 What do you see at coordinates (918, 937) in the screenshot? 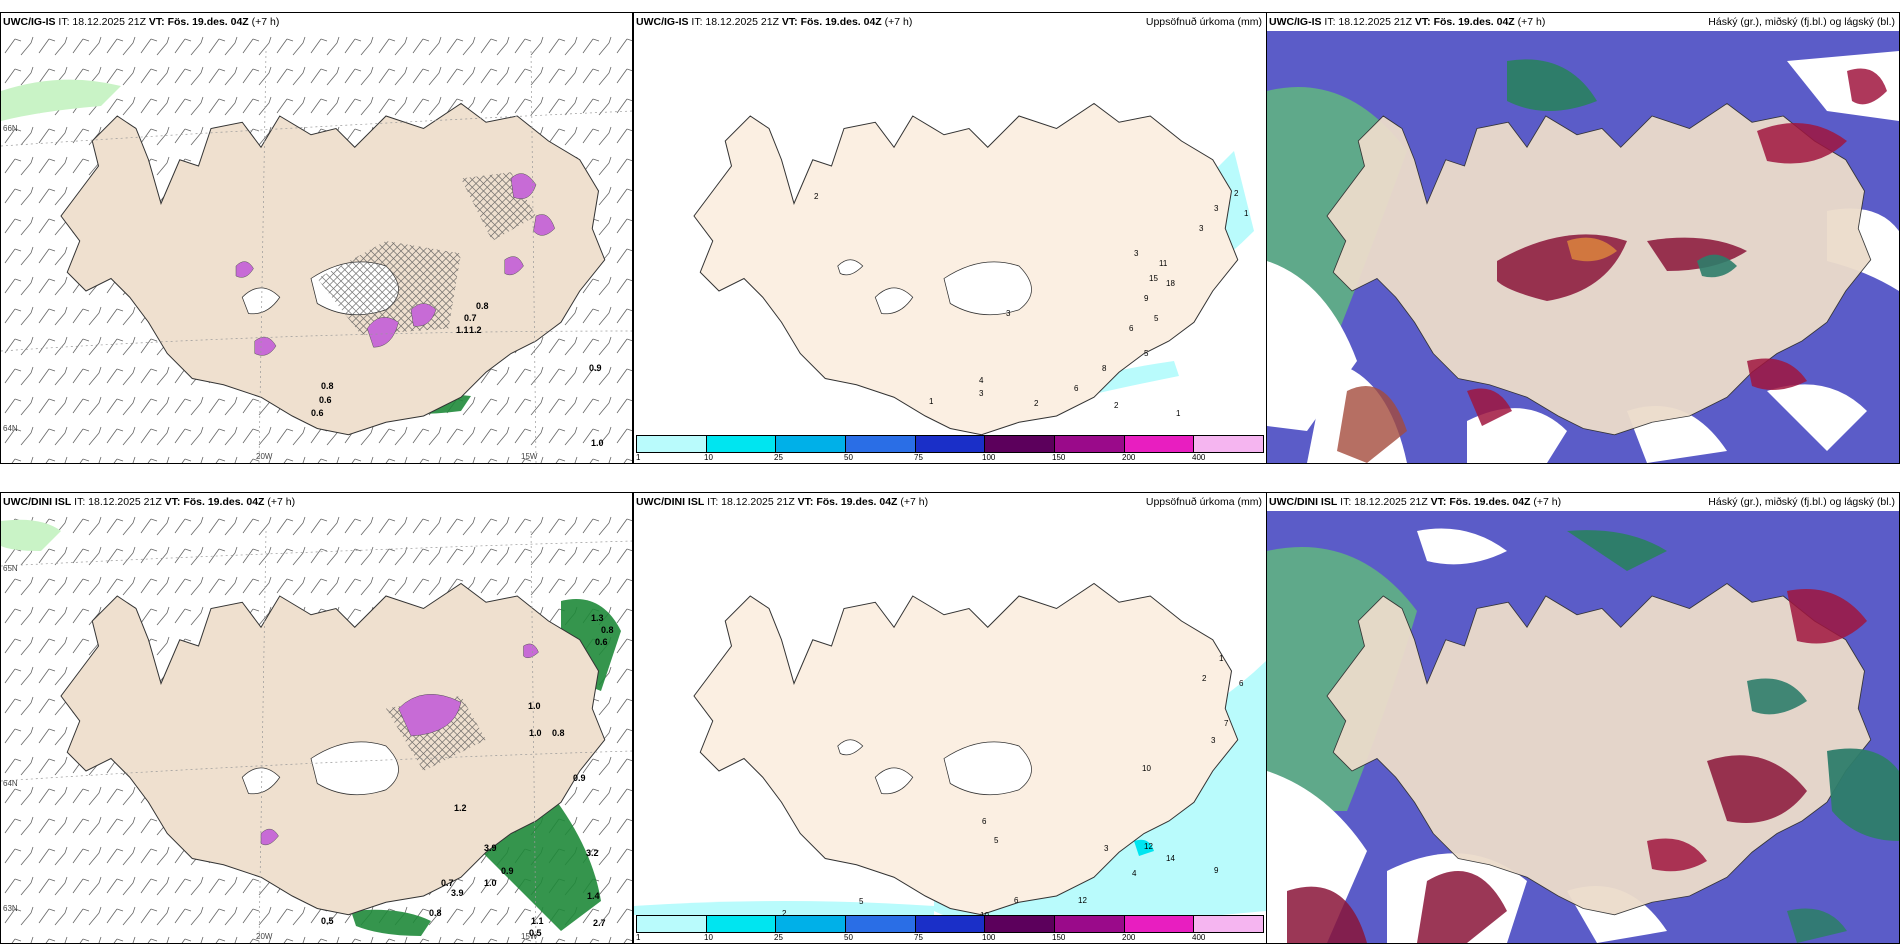
I see `colorbar-label: 75` at bounding box center [918, 937].